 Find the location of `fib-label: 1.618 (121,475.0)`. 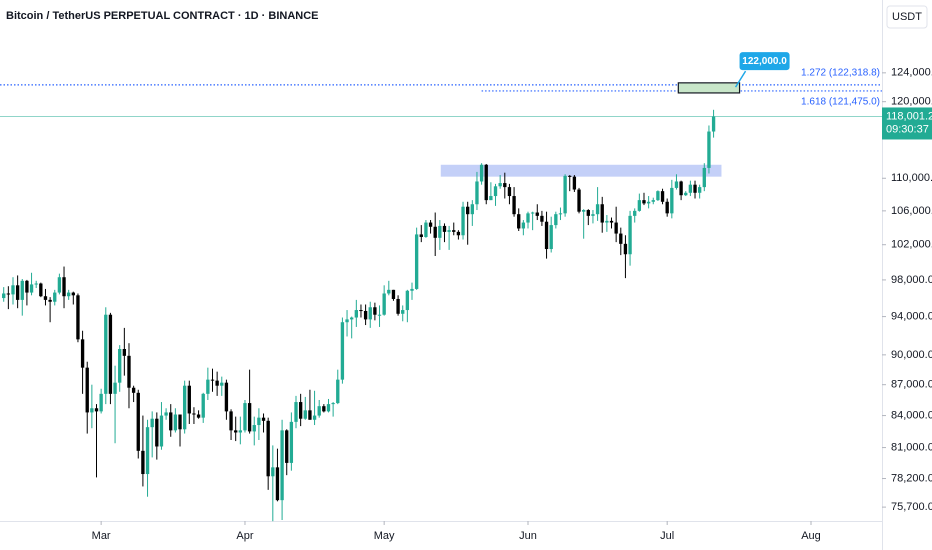

fib-label: 1.618 (121,475.0) is located at coordinates (840, 102).